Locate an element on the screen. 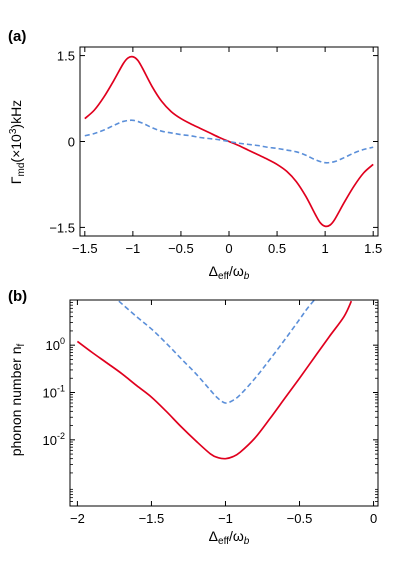  panel-b-label: (b) is located at coordinates (17, 296).